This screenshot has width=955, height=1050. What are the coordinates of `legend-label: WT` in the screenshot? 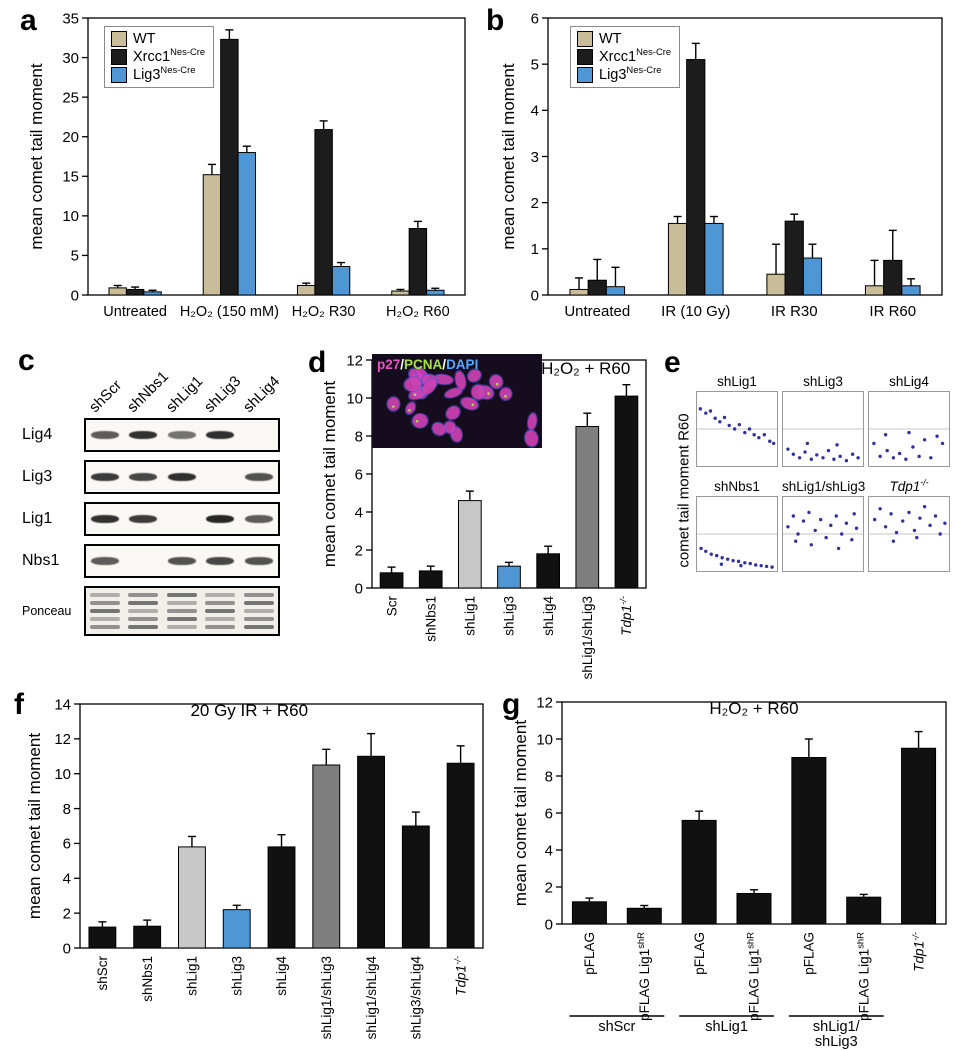 It's located at (610, 39).